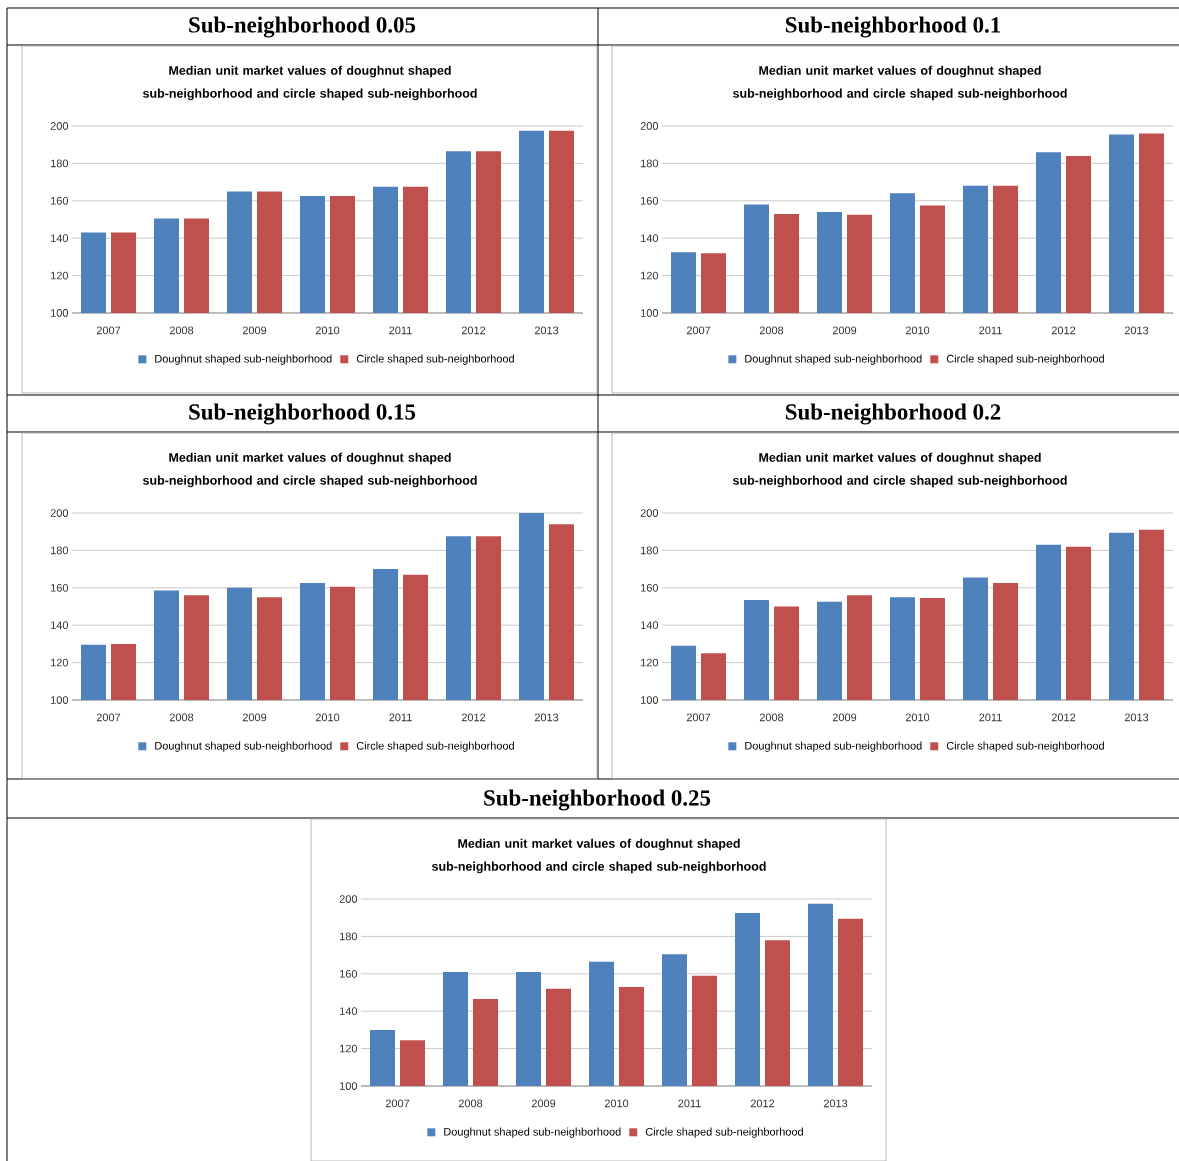  Describe the element at coordinates (302, 27) in the screenshot. I see `chart-title: Sub-neighborhood 0.05` at that location.